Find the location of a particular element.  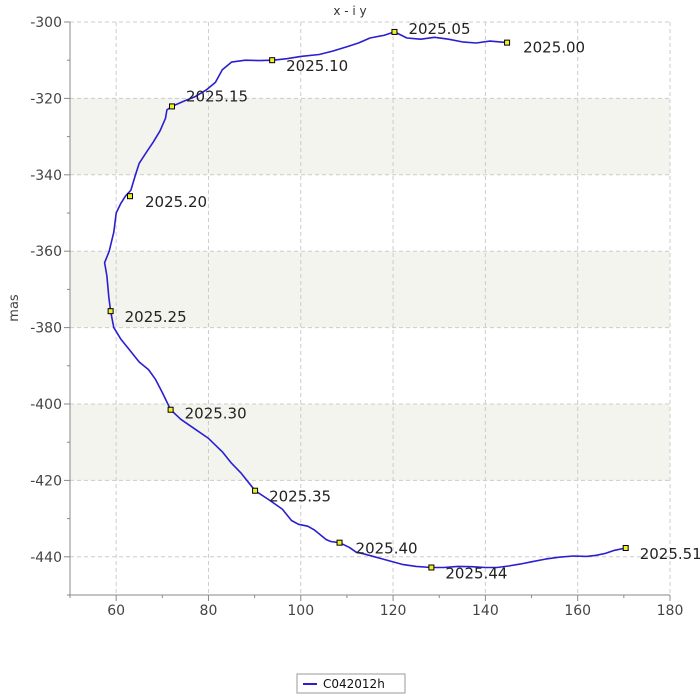

y-tick-label: -320 is located at coordinates (46, 99).